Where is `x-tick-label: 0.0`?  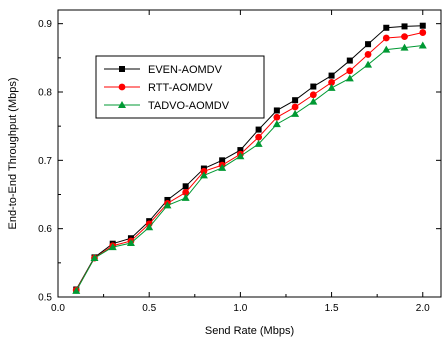
x-tick-label: 0.0 is located at coordinates (58, 308).